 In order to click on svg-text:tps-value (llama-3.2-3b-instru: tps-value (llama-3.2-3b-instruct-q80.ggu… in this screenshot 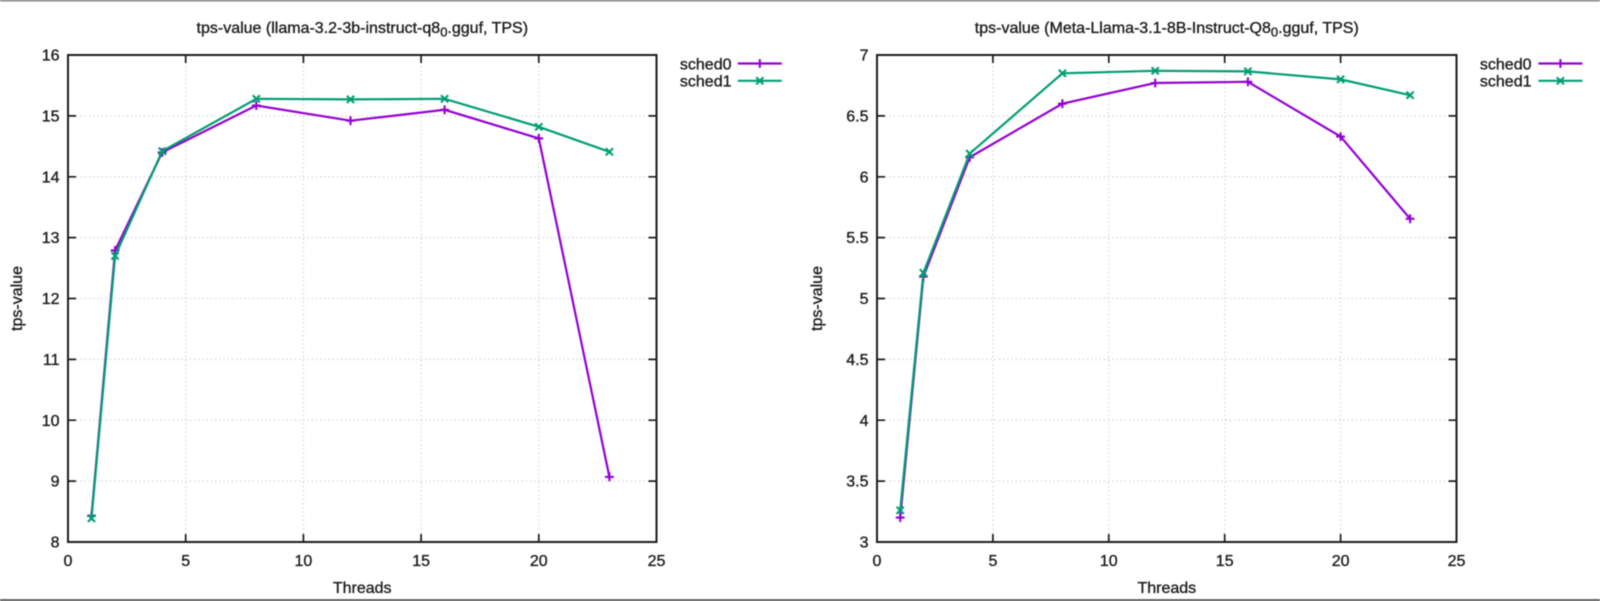, I will do `click(363, 30)`.